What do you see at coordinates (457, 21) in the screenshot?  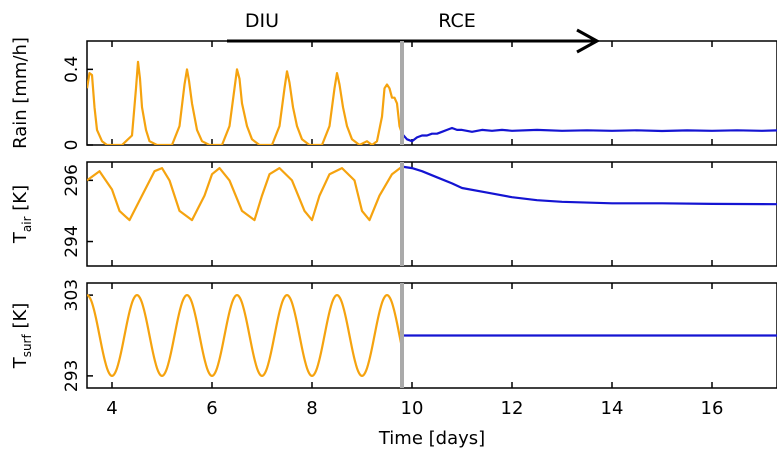 I see `phase-label-rce: RCE` at bounding box center [457, 21].